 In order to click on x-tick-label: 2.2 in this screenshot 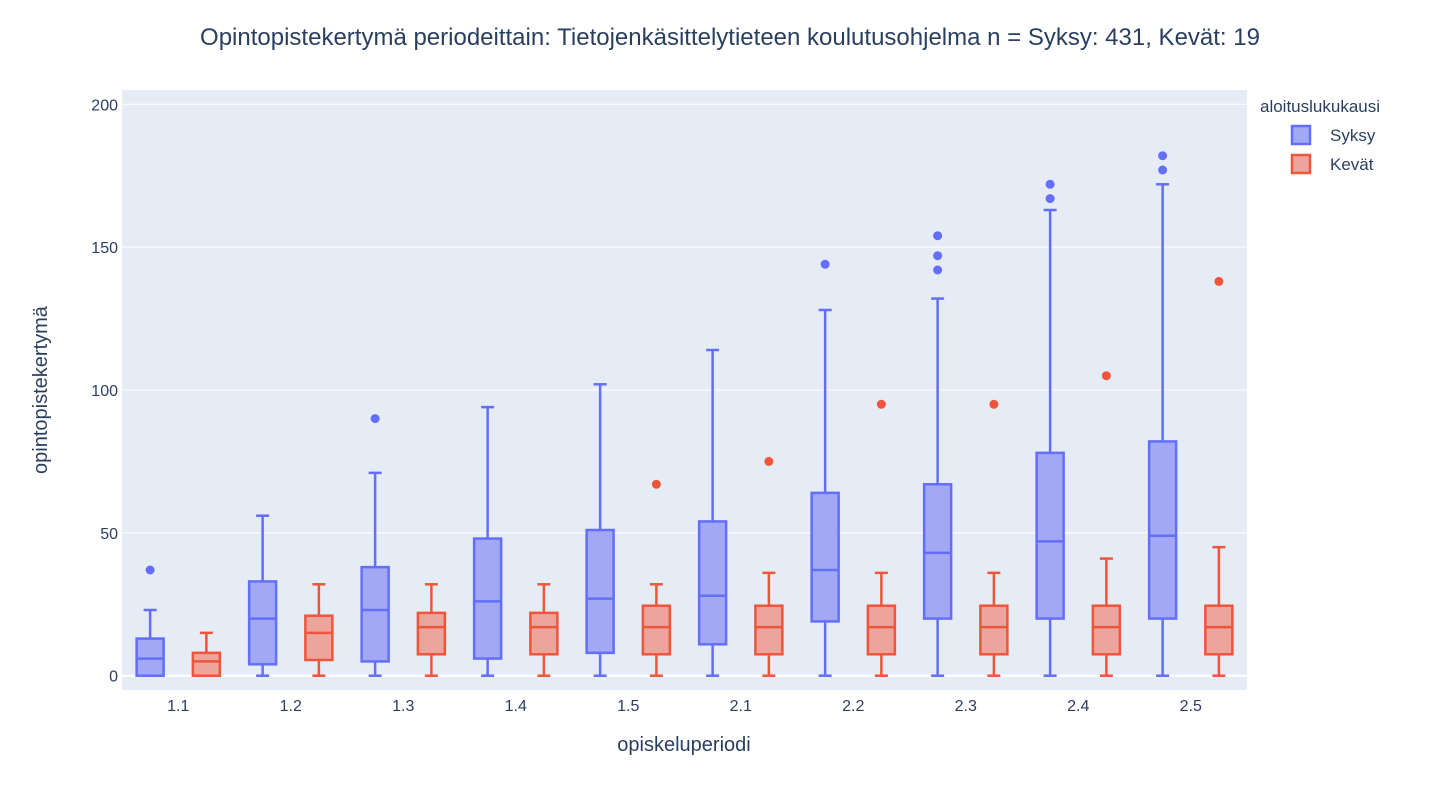, I will do `click(853, 706)`.